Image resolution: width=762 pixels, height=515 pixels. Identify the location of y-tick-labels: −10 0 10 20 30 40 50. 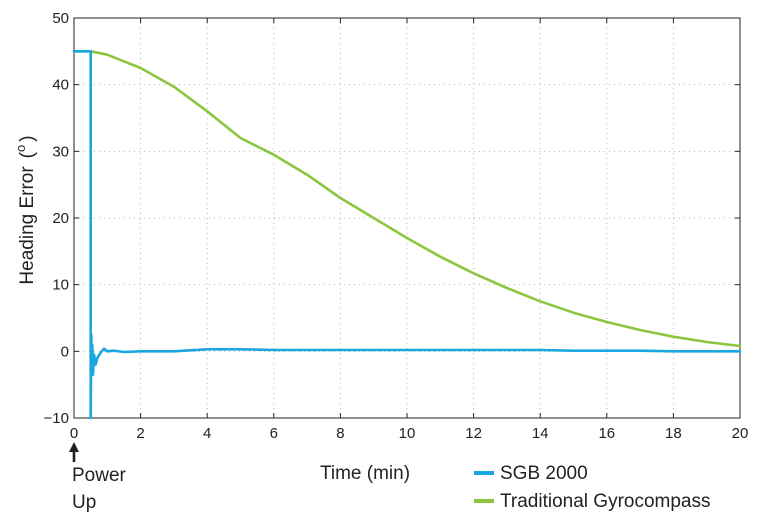
(56, 218).